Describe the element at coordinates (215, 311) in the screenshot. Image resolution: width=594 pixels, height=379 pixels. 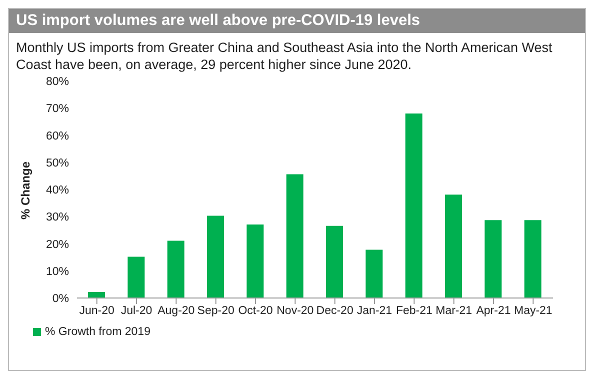
I see `x-tick-label: Sep-20` at that location.